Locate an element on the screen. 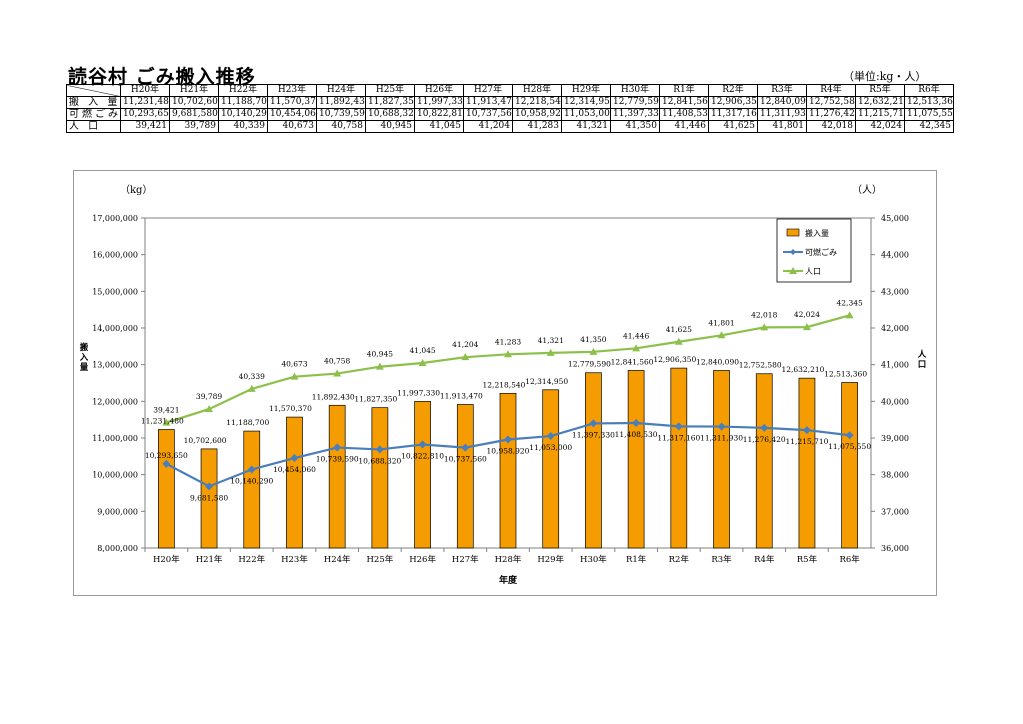  population-data-label: 41,321 is located at coordinates (551, 340).